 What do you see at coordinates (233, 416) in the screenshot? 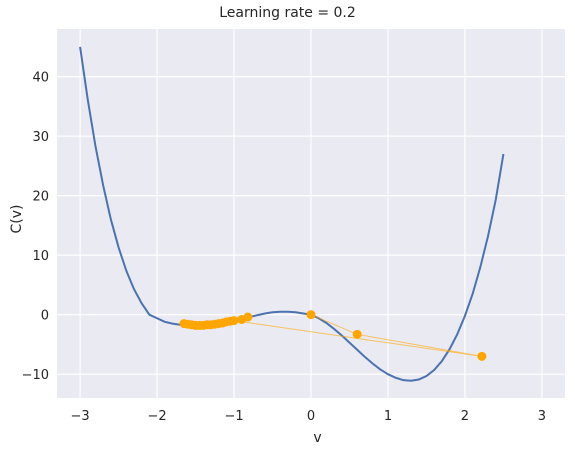
I see `x-tick-label: −1` at bounding box center [233, 416].